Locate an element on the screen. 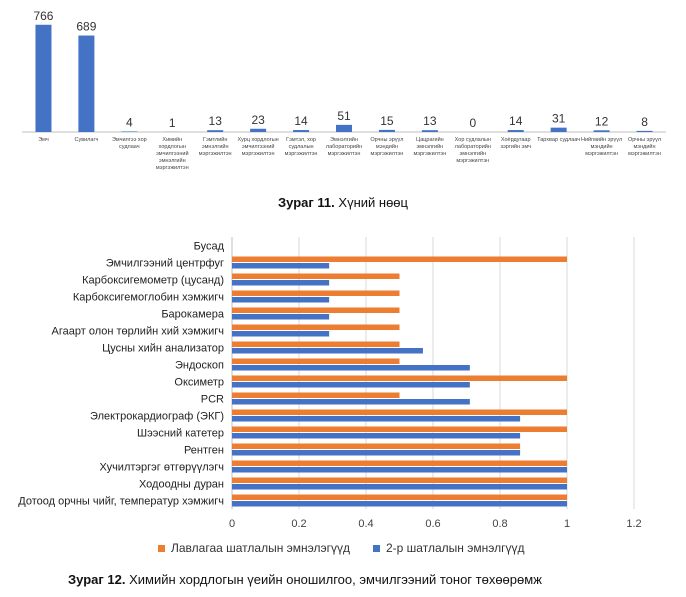 This screenshot has width=686, height=597. category-label: Цусны хийн анализатор is located at coordinates (163, 349).